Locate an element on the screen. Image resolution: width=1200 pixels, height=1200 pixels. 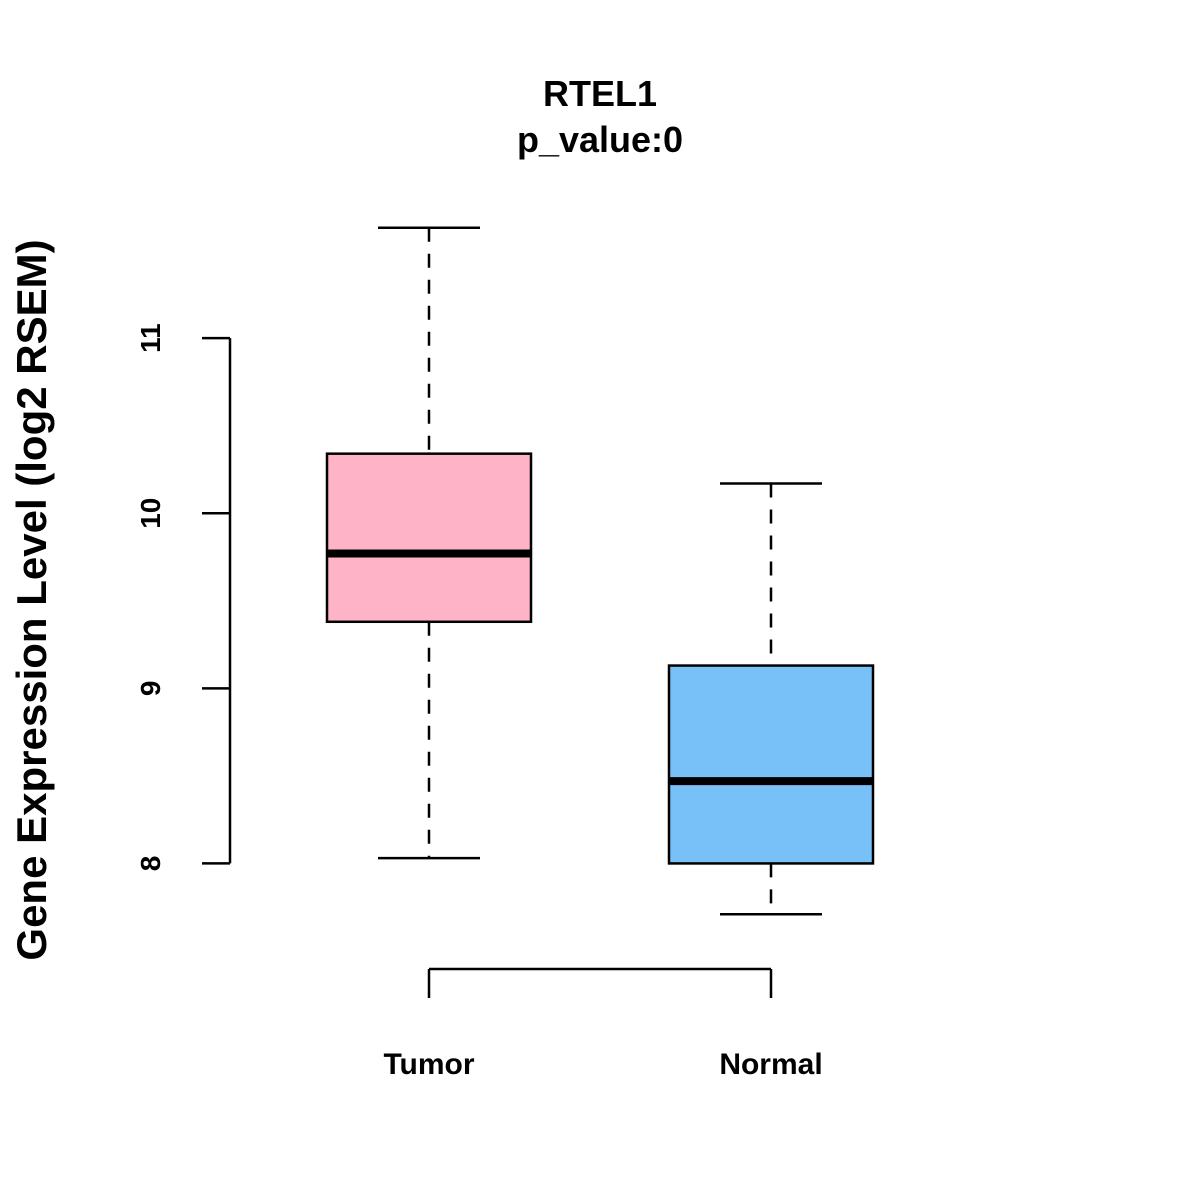
category-label-normal: Normal is located at coordinates (770, 1064).